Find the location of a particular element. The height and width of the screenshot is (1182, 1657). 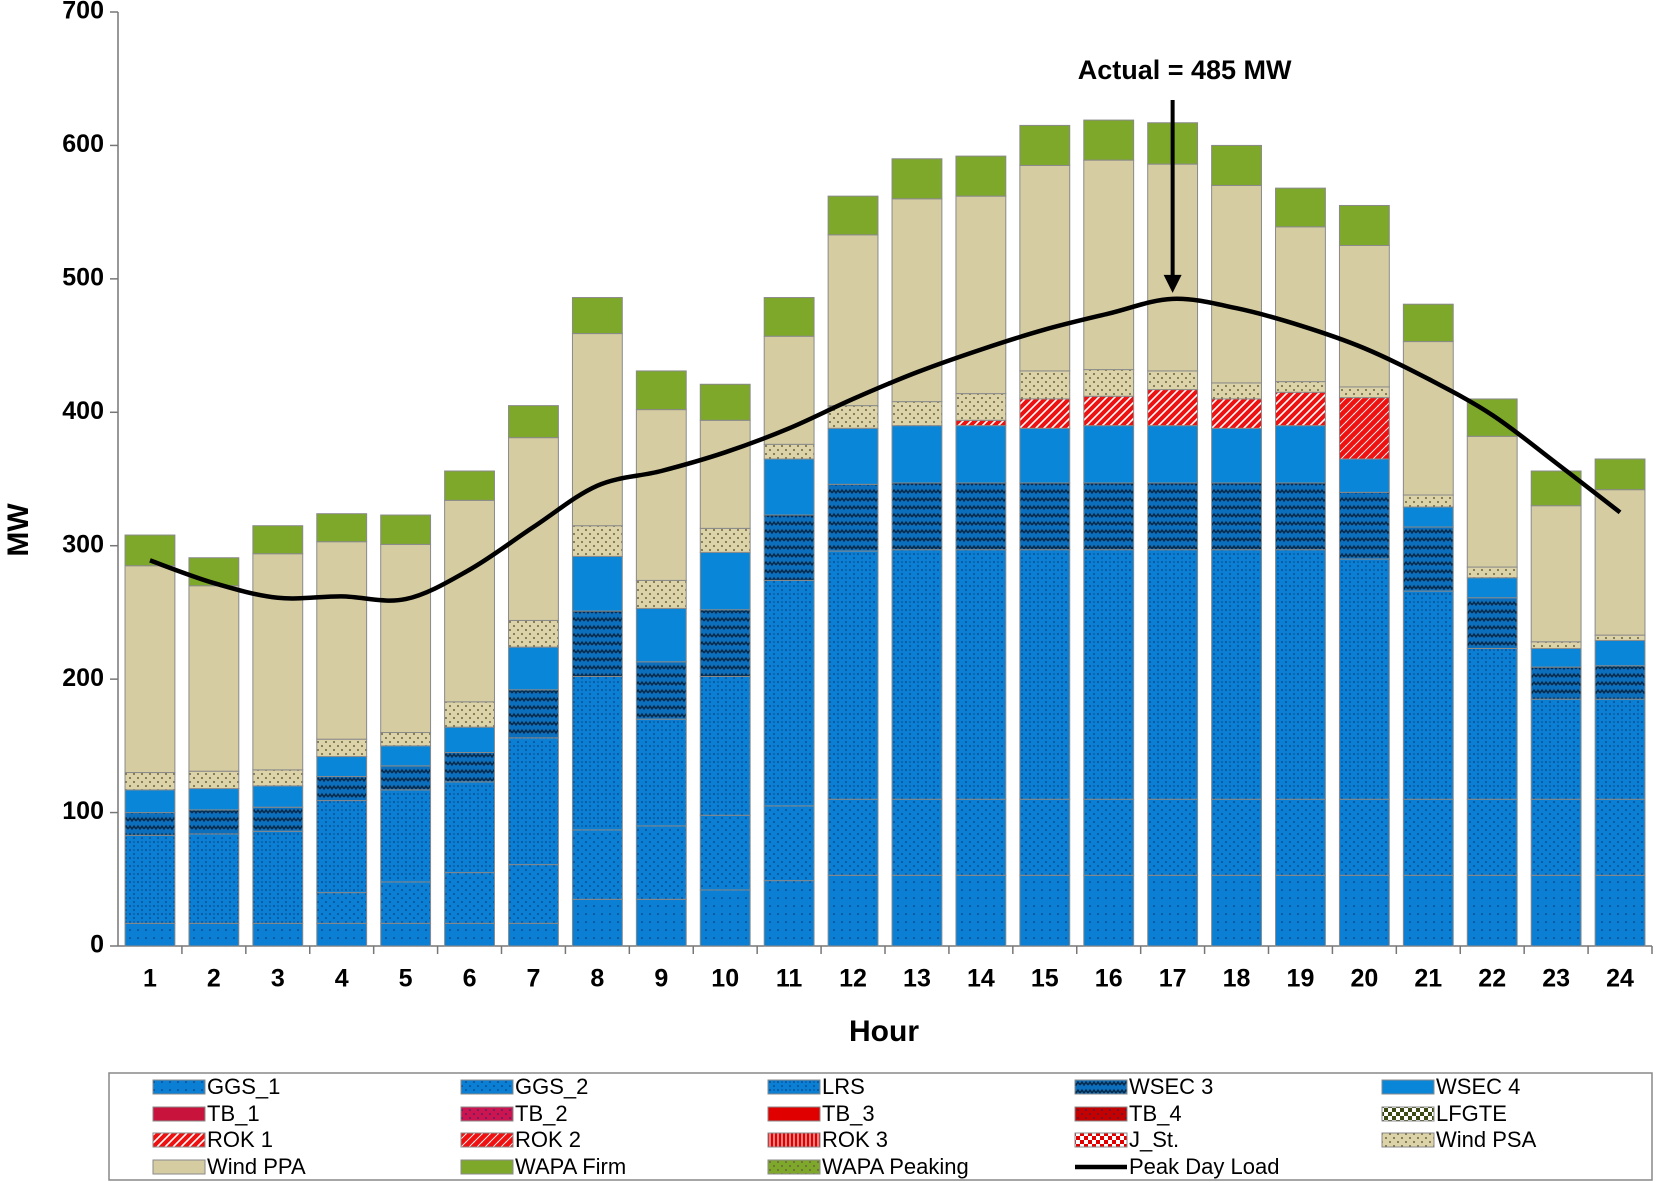

x-tick-label: 16 is located at coordinates (1109, 979).